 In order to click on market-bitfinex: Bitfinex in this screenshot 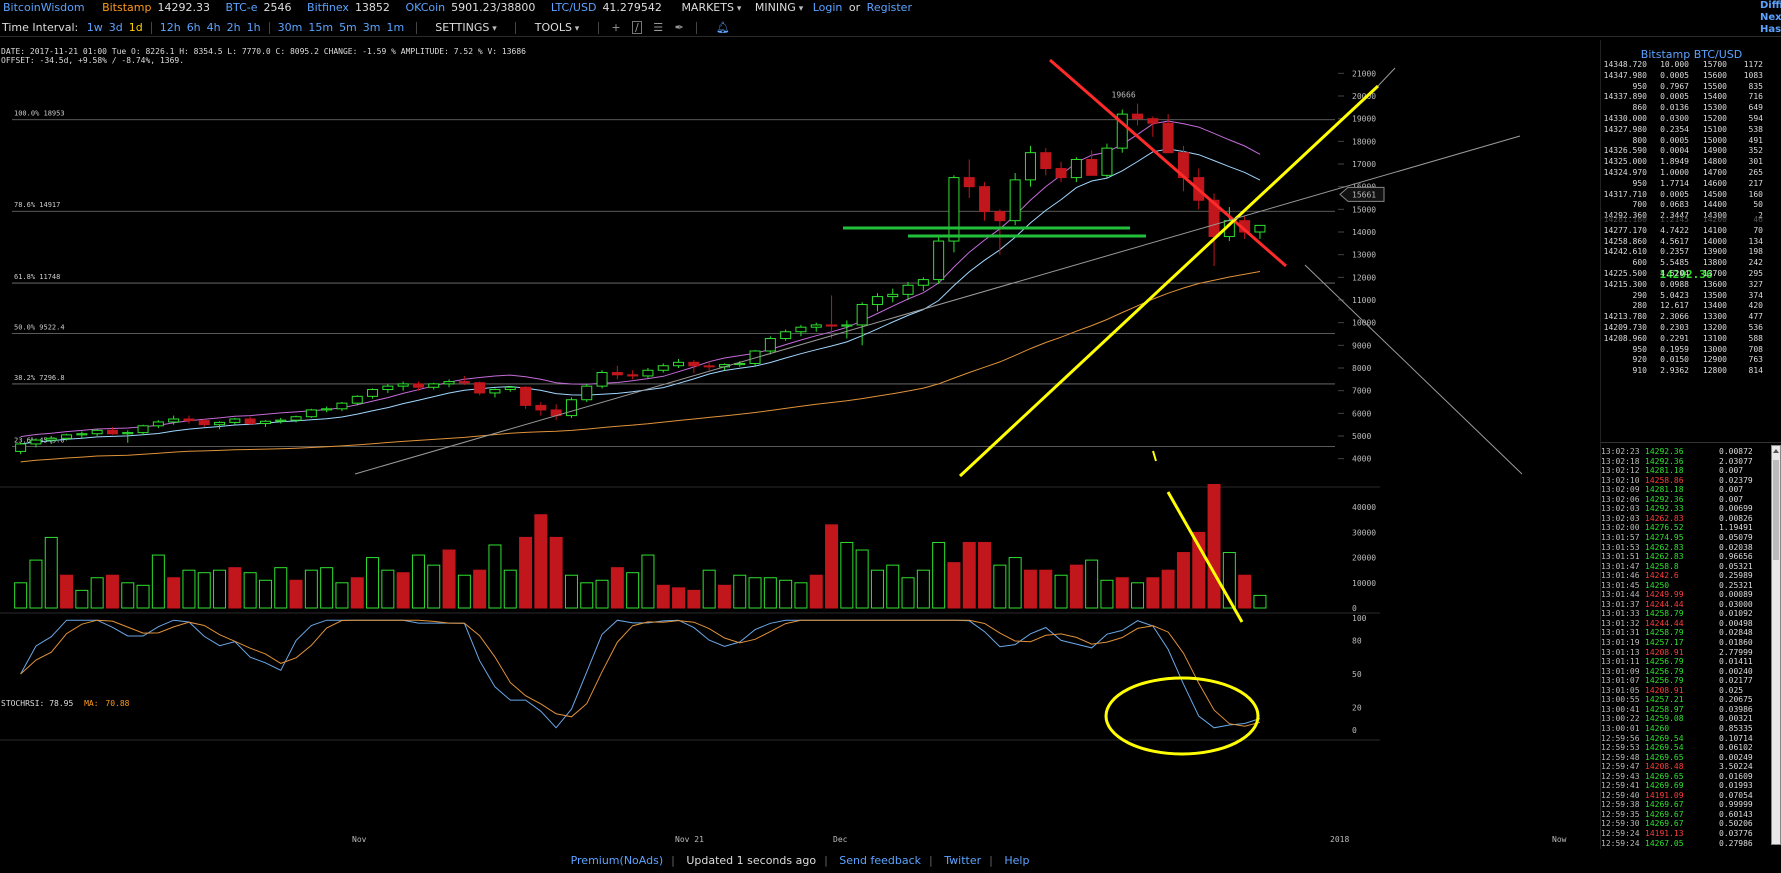, I will do `click(328, 7)`.